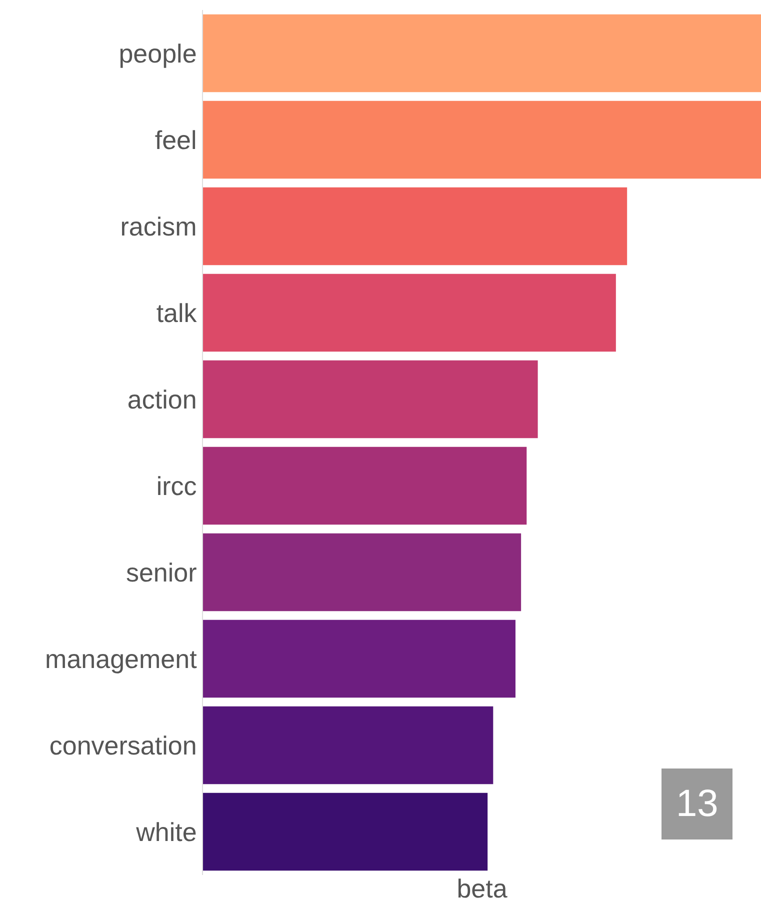  I want to click on y-tick-label: senior, so click(162, 572).